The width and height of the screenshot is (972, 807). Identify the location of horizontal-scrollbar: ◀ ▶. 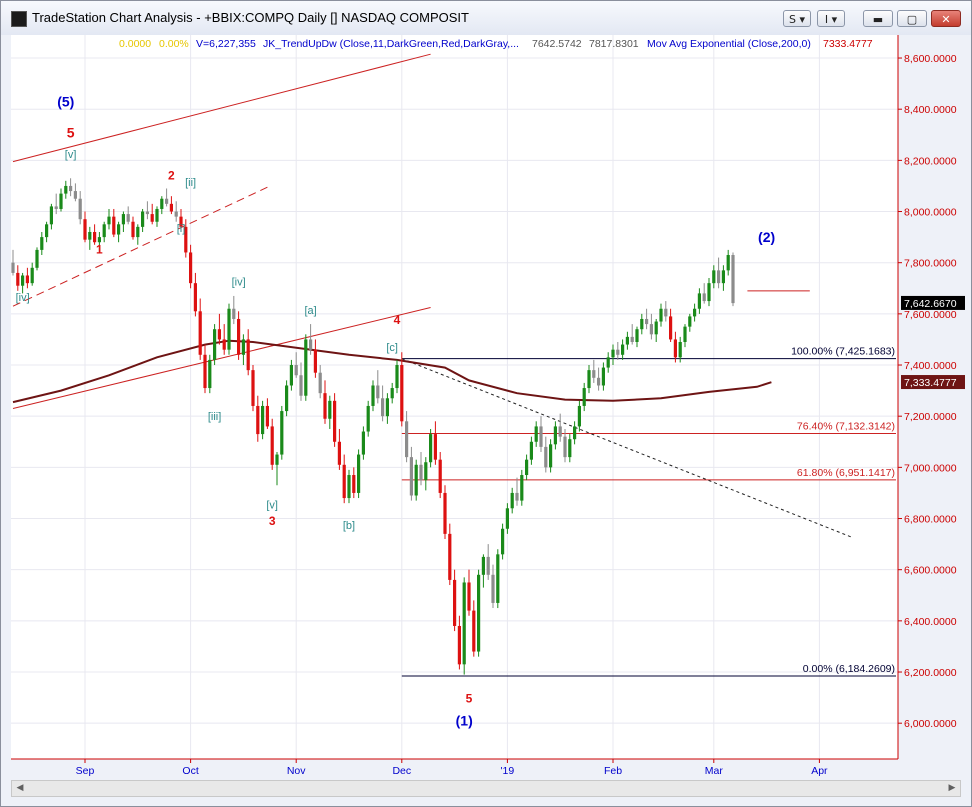
(486, 788).